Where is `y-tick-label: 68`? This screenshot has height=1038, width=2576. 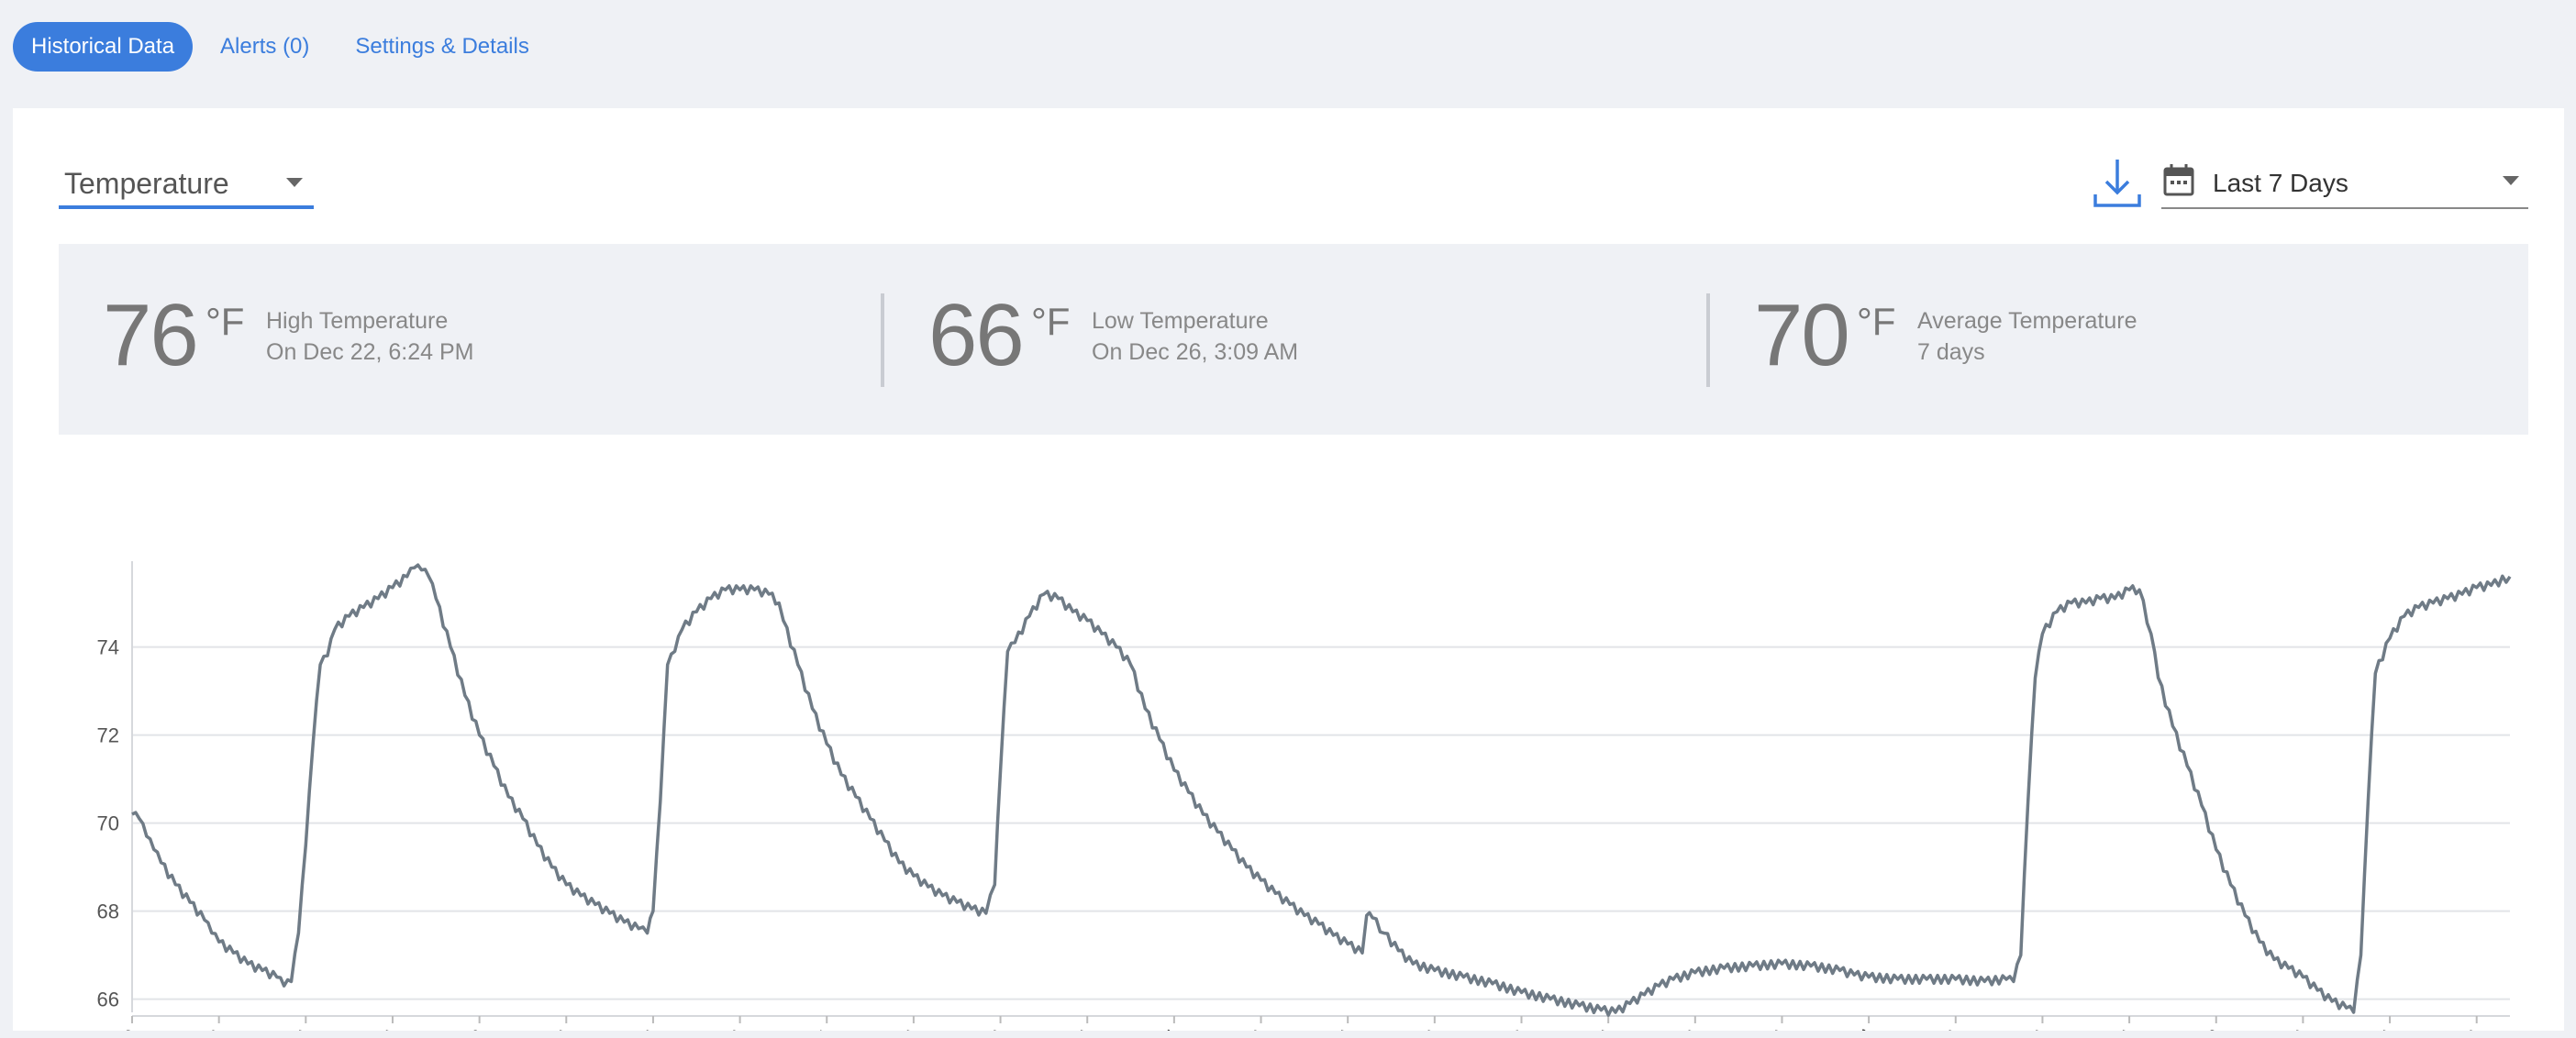
y-tick-label: 68 is located at coordinates (108, 911).